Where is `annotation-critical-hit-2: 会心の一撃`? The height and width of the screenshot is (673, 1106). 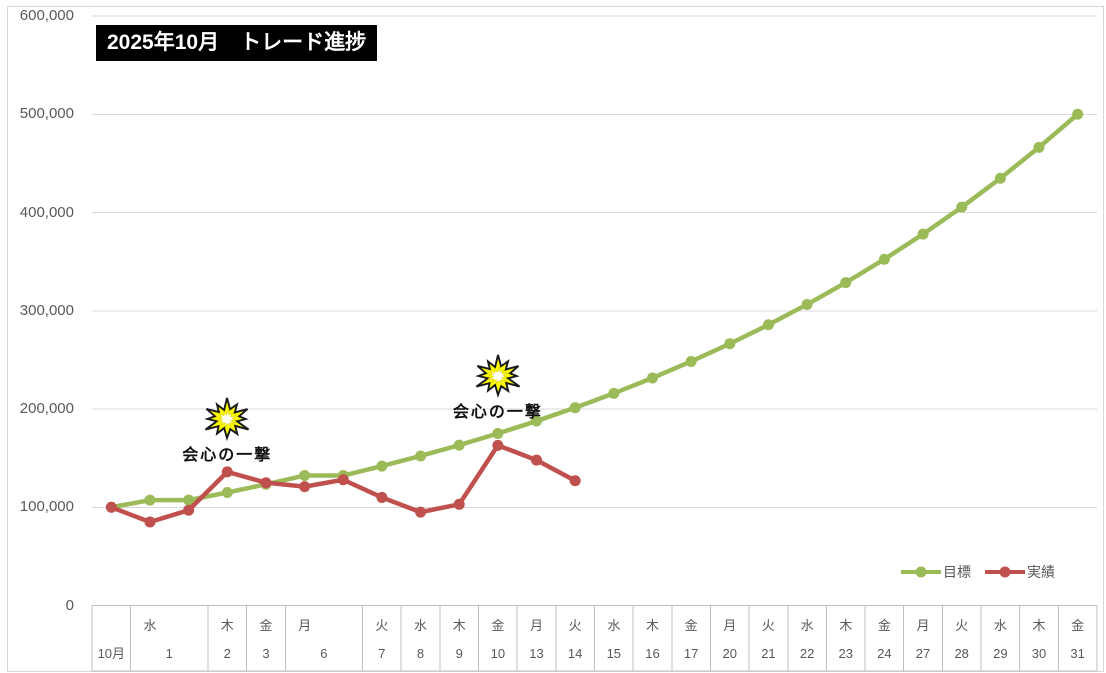 annotation-critical-hit-2: 会心の一撃 is located at coordinates (498, 387).